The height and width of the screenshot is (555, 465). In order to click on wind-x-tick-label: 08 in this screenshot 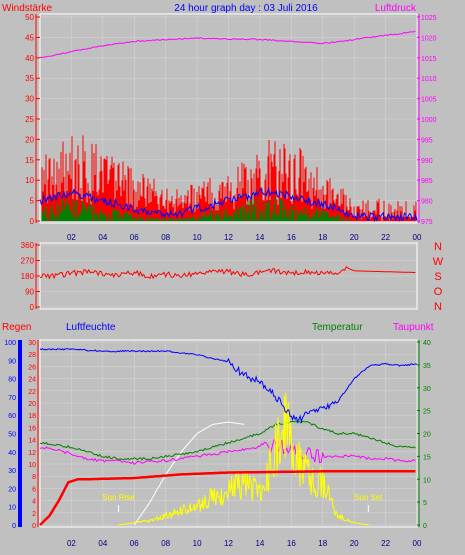, I will do `click(165, 237)`.